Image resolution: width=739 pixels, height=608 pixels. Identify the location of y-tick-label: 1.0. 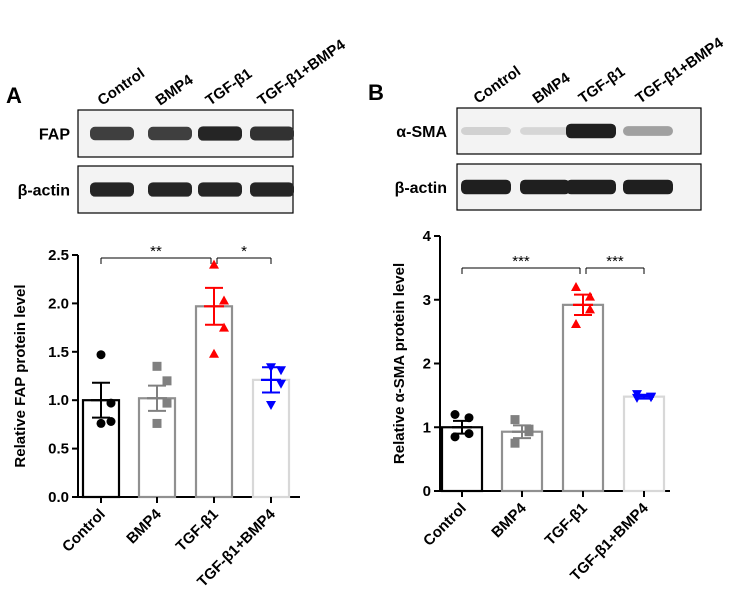
(58, 400).